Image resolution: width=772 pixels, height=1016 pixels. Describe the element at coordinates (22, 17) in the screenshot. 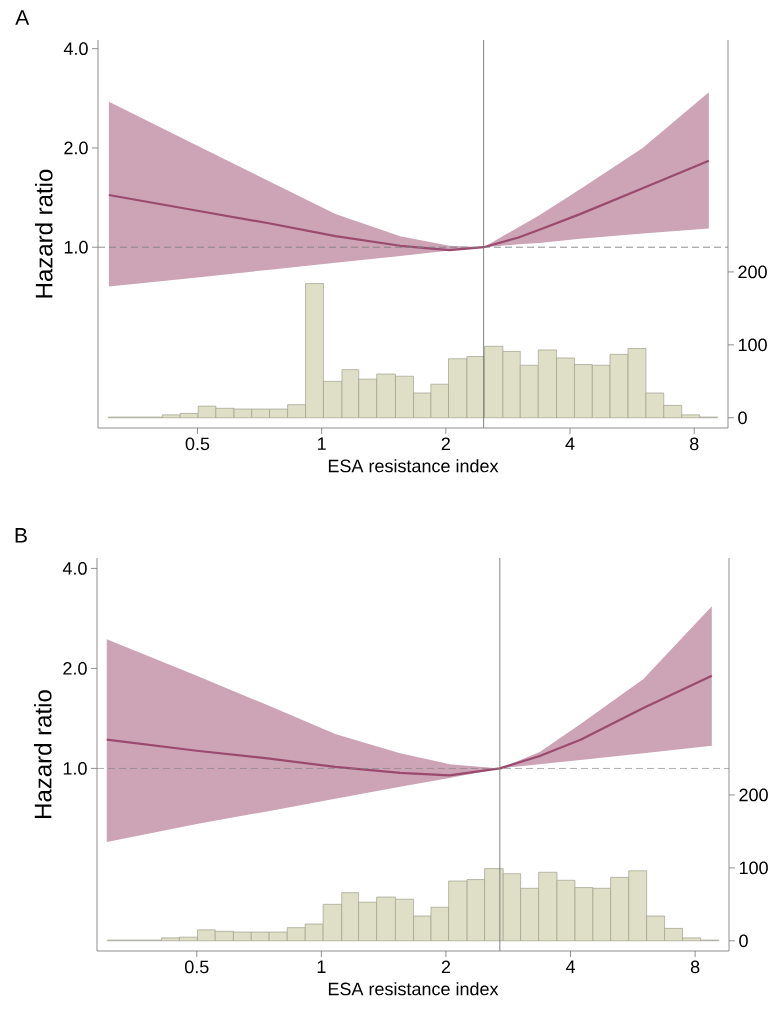

I see `chart-title: A` at that location.